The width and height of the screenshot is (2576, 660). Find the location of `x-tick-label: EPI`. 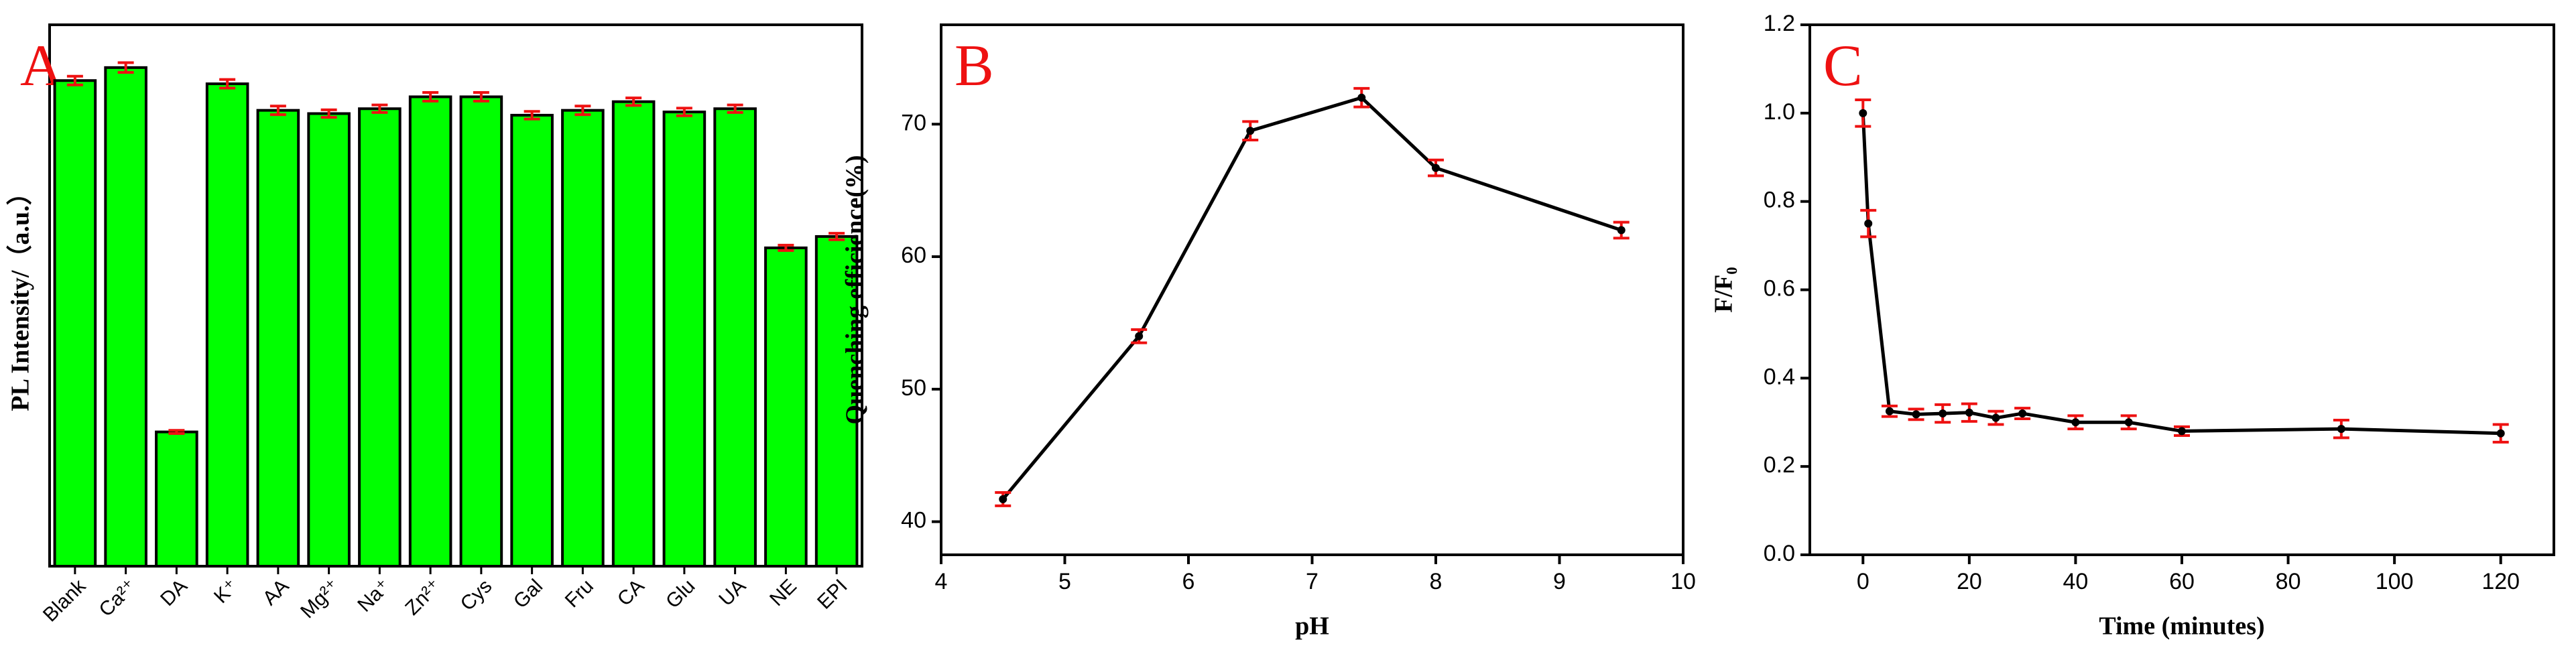

x-tick-label: EPI is located at coordinates (832, 594).